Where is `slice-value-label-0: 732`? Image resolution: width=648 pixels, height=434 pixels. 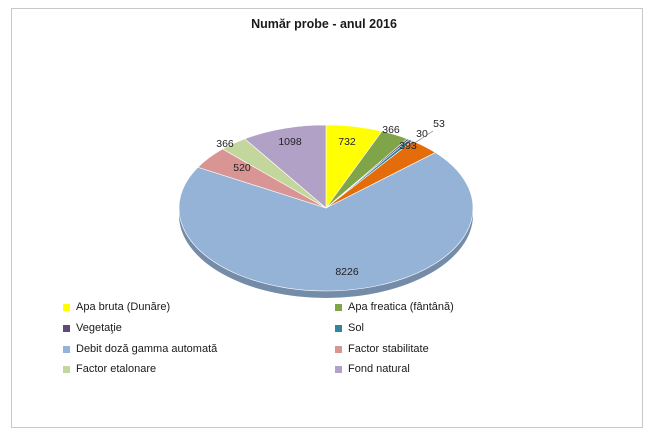
slice-value-label-0: 732 is located at coordinates (347, 142).